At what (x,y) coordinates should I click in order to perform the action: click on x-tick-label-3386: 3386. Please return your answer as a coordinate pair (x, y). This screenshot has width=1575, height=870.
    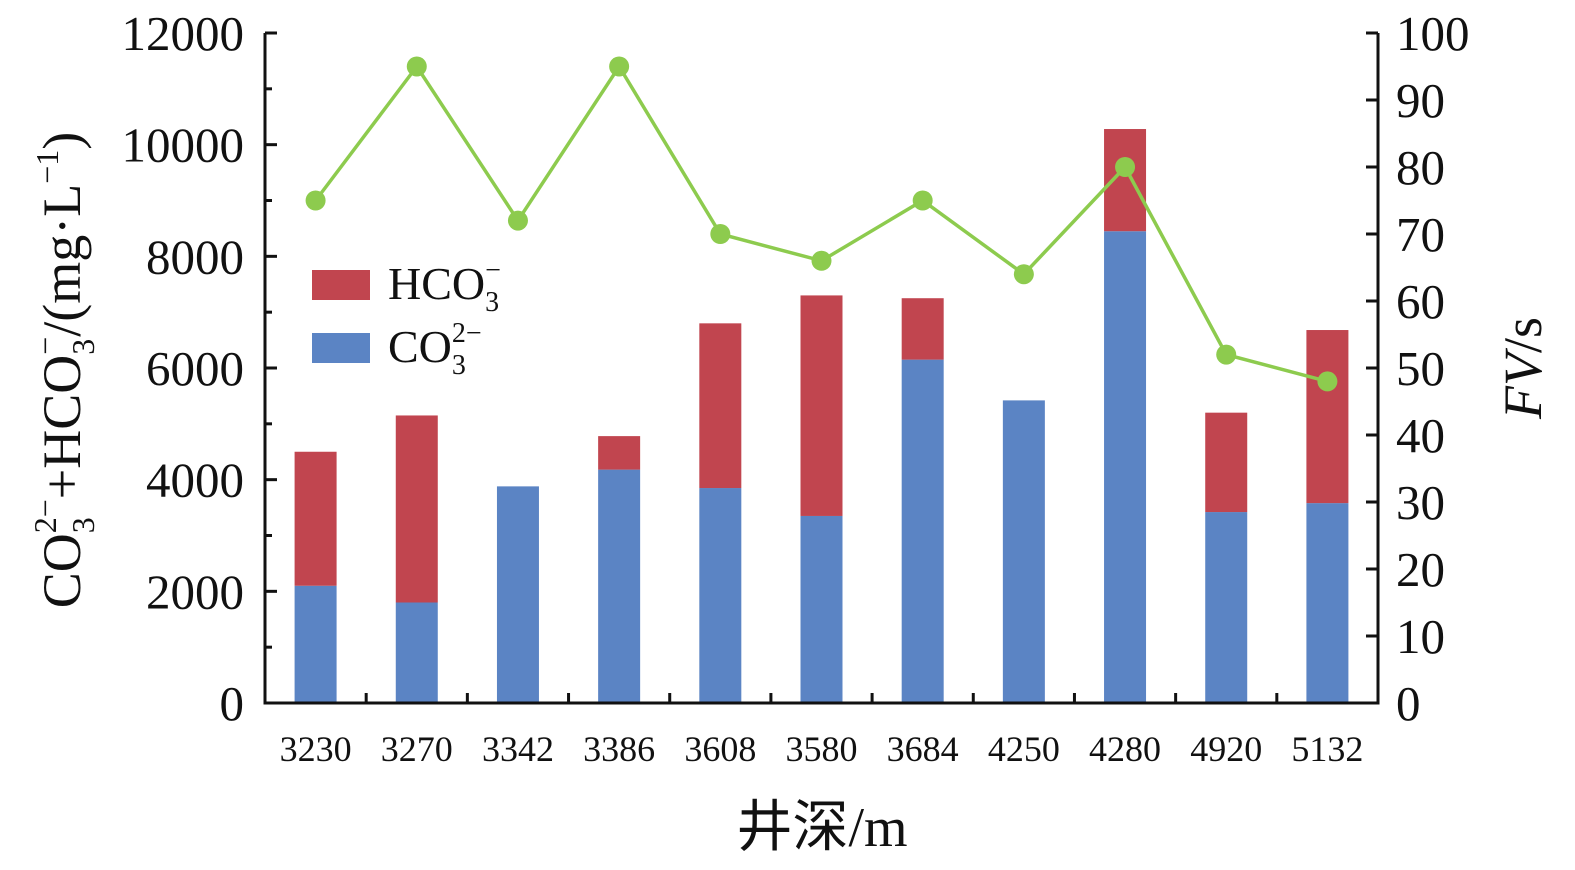
    Looking at the image, I should click on (619, 749).